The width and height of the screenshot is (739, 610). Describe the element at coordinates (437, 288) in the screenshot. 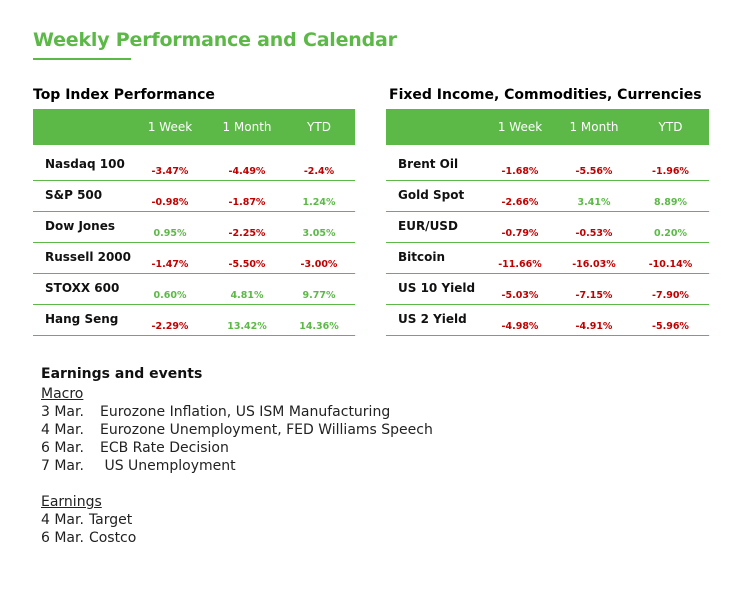

I see `row-label: US 10 Yield` at that location.